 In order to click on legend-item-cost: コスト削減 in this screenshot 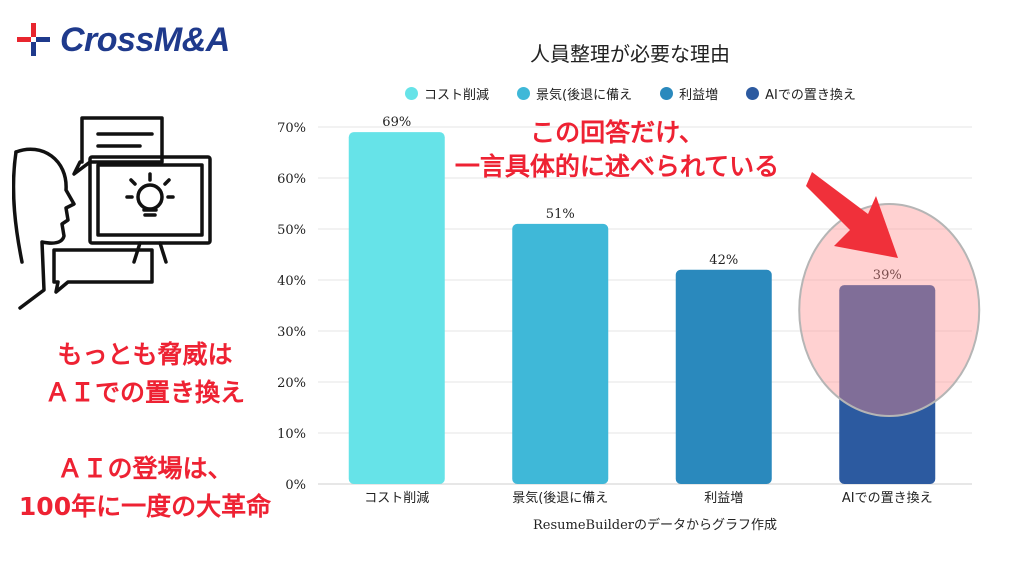, I will do `click(447, 93)`.